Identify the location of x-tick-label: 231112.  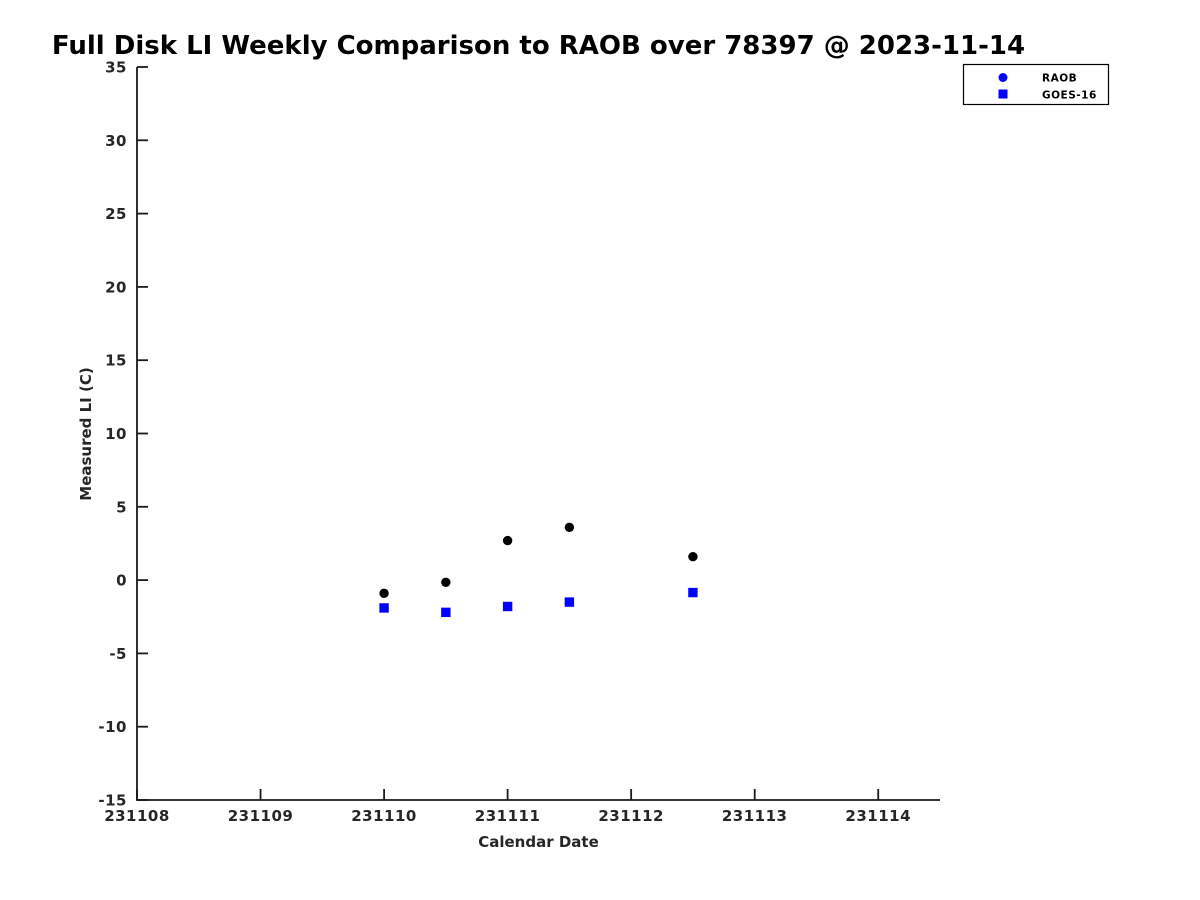
(631, 816).